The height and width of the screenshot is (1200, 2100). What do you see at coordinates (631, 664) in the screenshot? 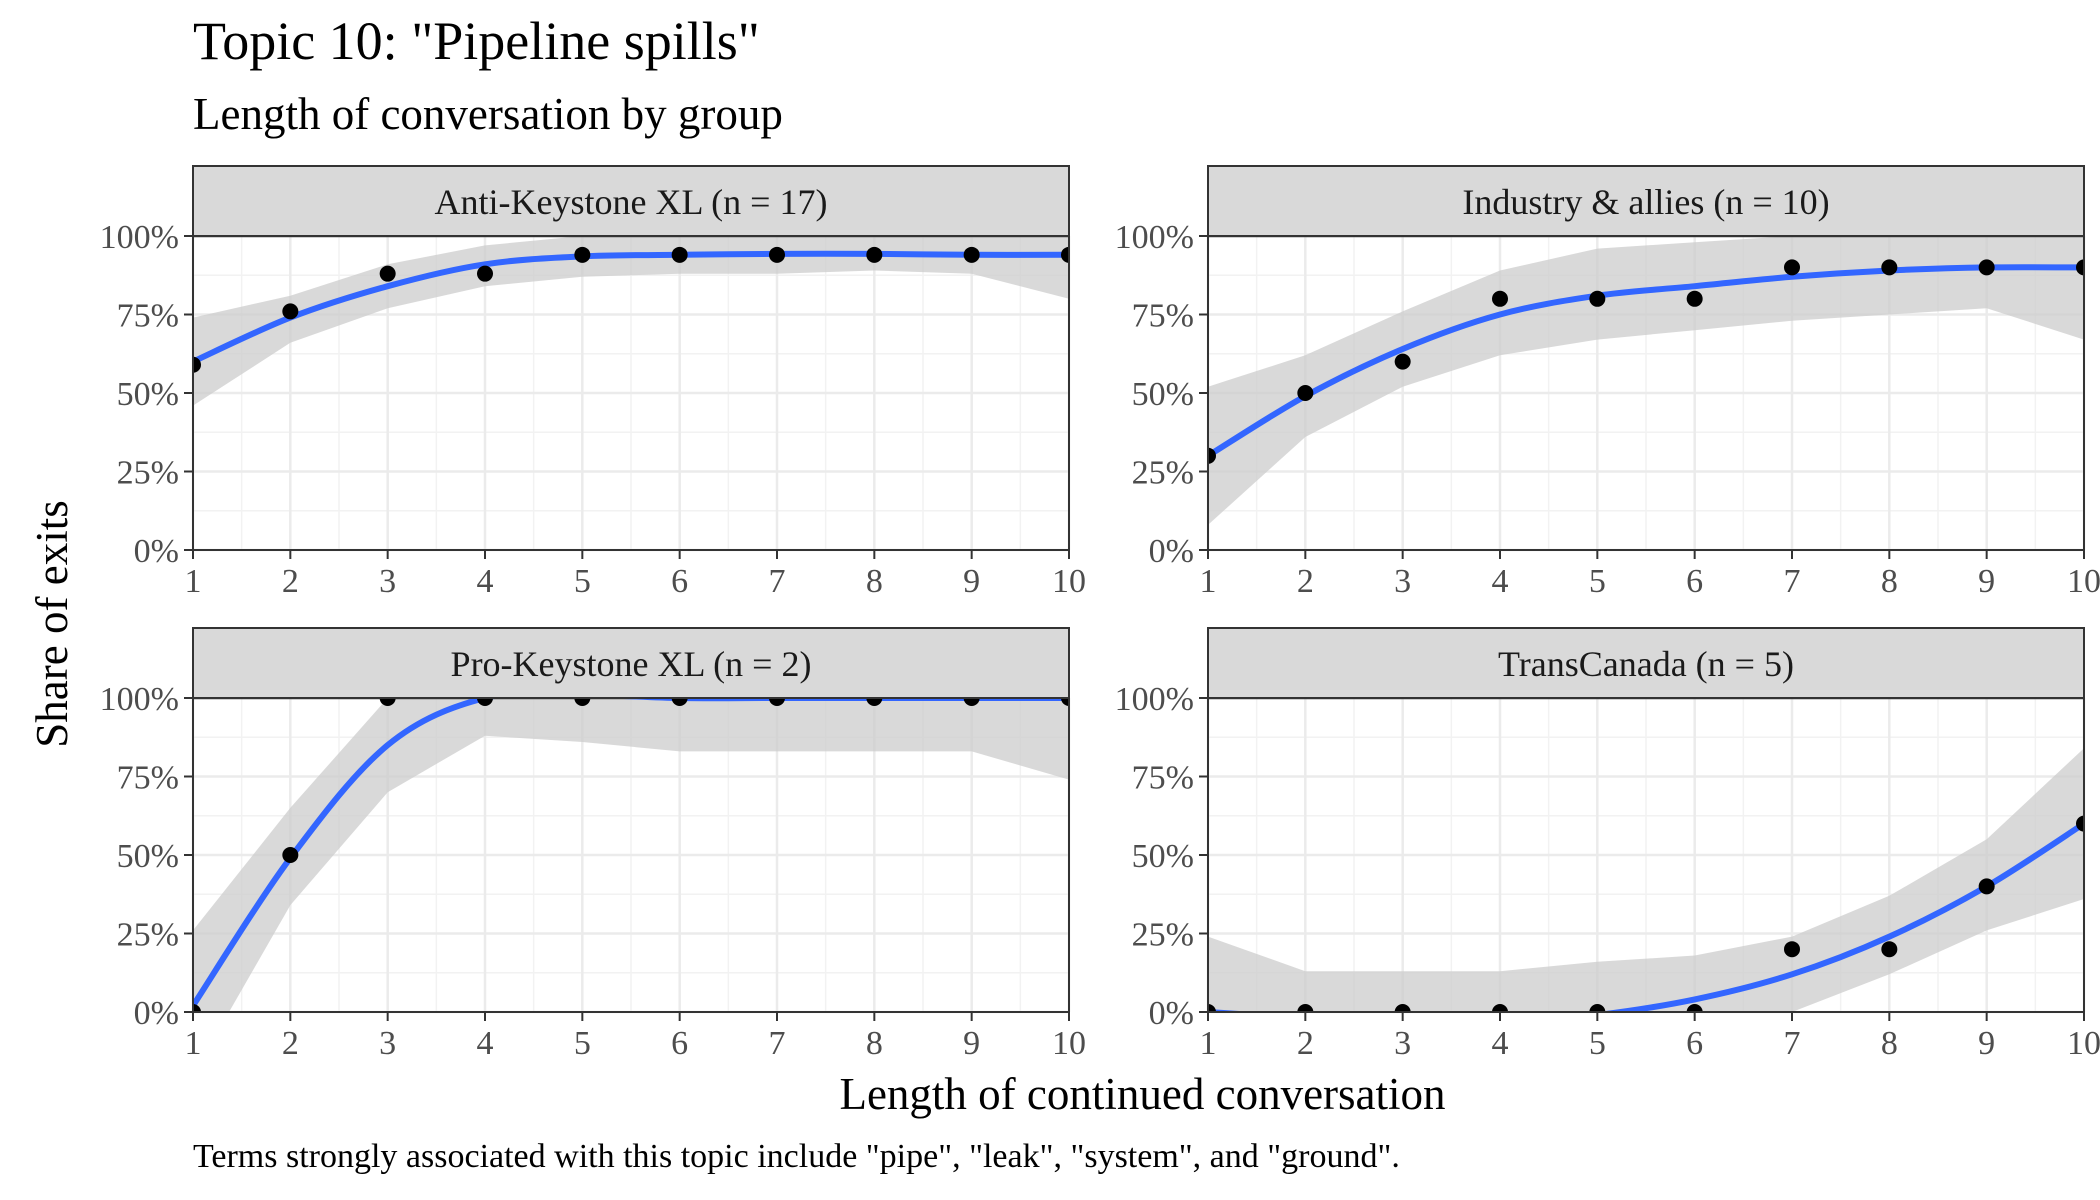
I see `facet-strip-label: Pro-Keystone XL (n = 2)` at bounding box center [631, 664].